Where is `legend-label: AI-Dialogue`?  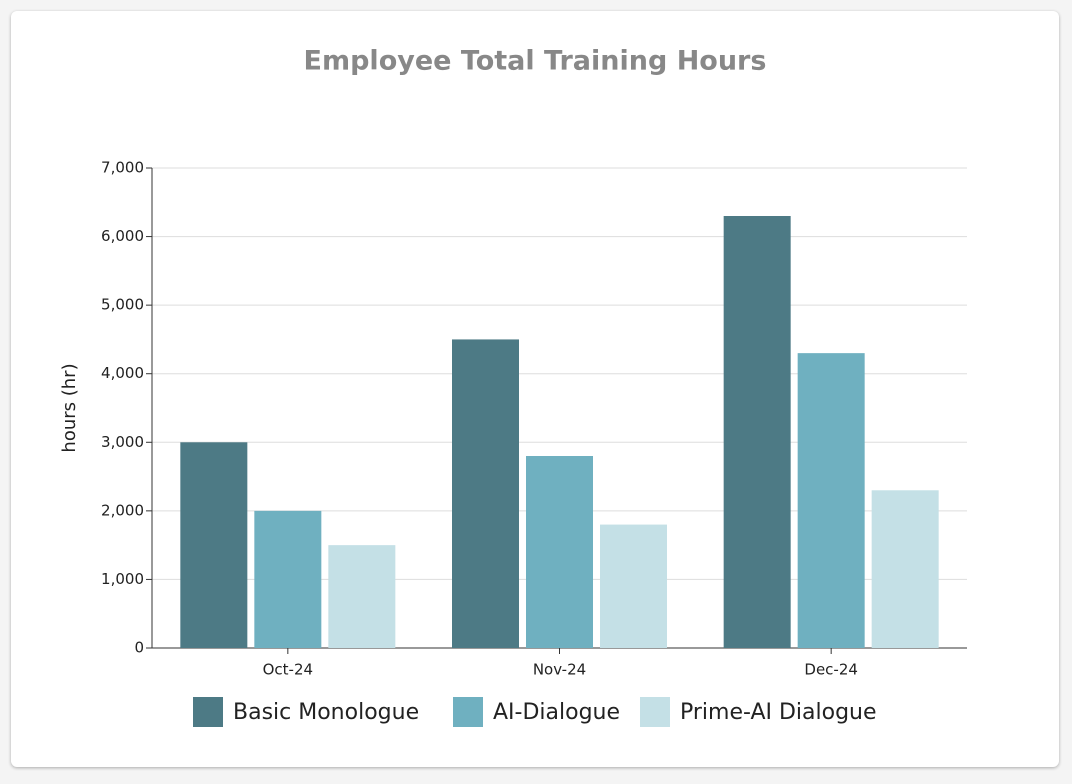 legend-label: AI-Dialogue is located at coordinates (556, 712).